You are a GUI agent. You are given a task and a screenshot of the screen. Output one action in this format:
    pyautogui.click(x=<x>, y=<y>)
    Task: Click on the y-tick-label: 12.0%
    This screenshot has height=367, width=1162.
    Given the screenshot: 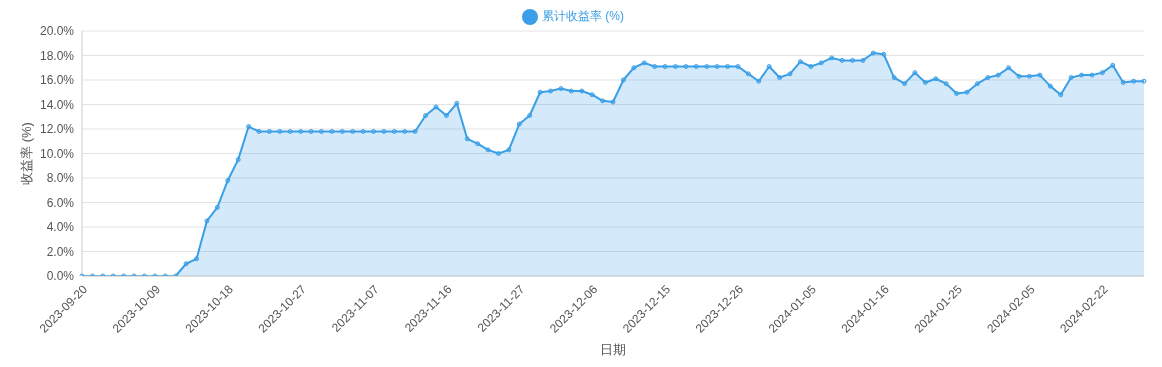 What is the action you would take?
    pyautogui.click(x=57, y=129)
    